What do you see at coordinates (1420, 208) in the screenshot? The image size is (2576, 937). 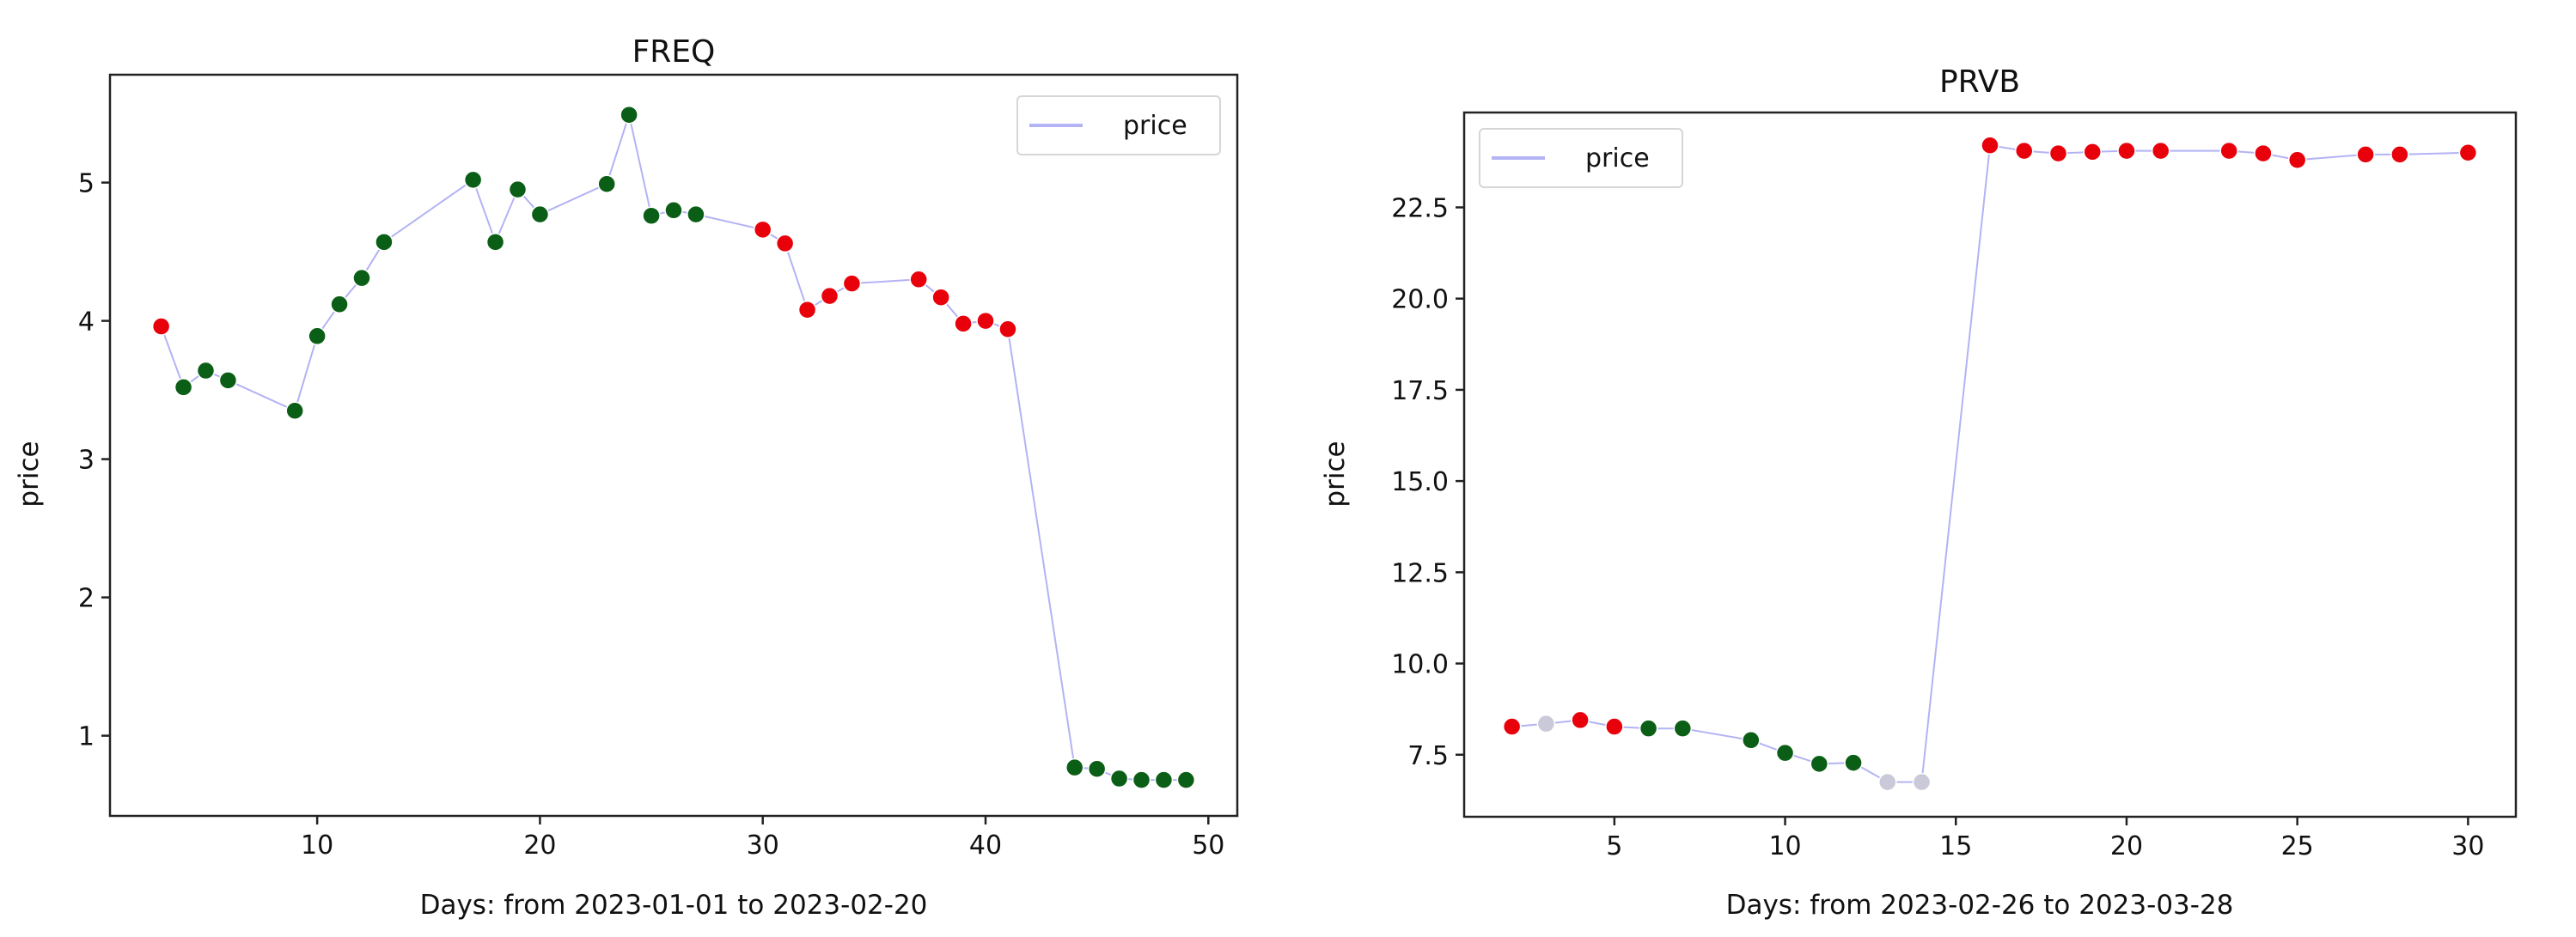 I see `y-tick-label: 22.5` at bounding box center [1420, 208].